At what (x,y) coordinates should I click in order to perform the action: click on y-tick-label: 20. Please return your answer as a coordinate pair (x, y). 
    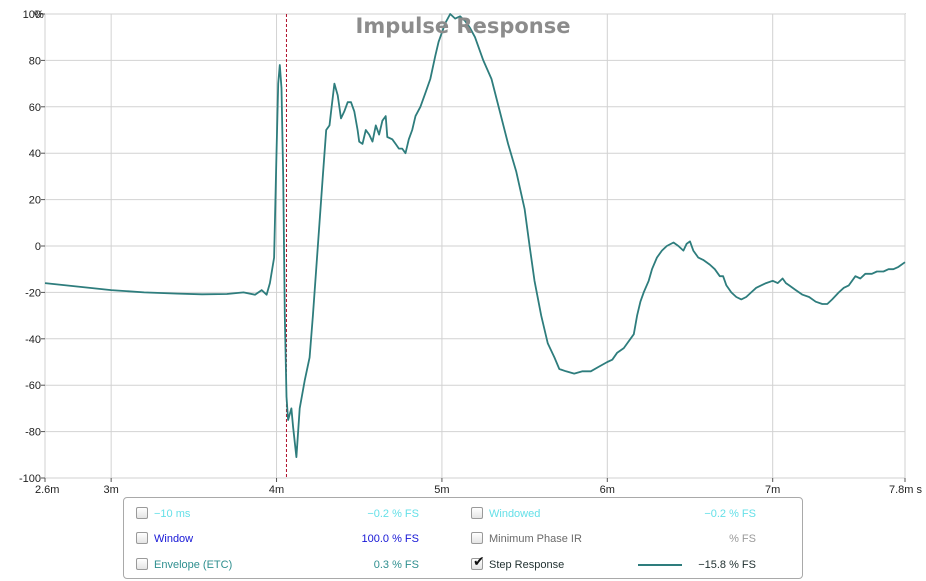
    Looking at the image, I should click on (35, 201).